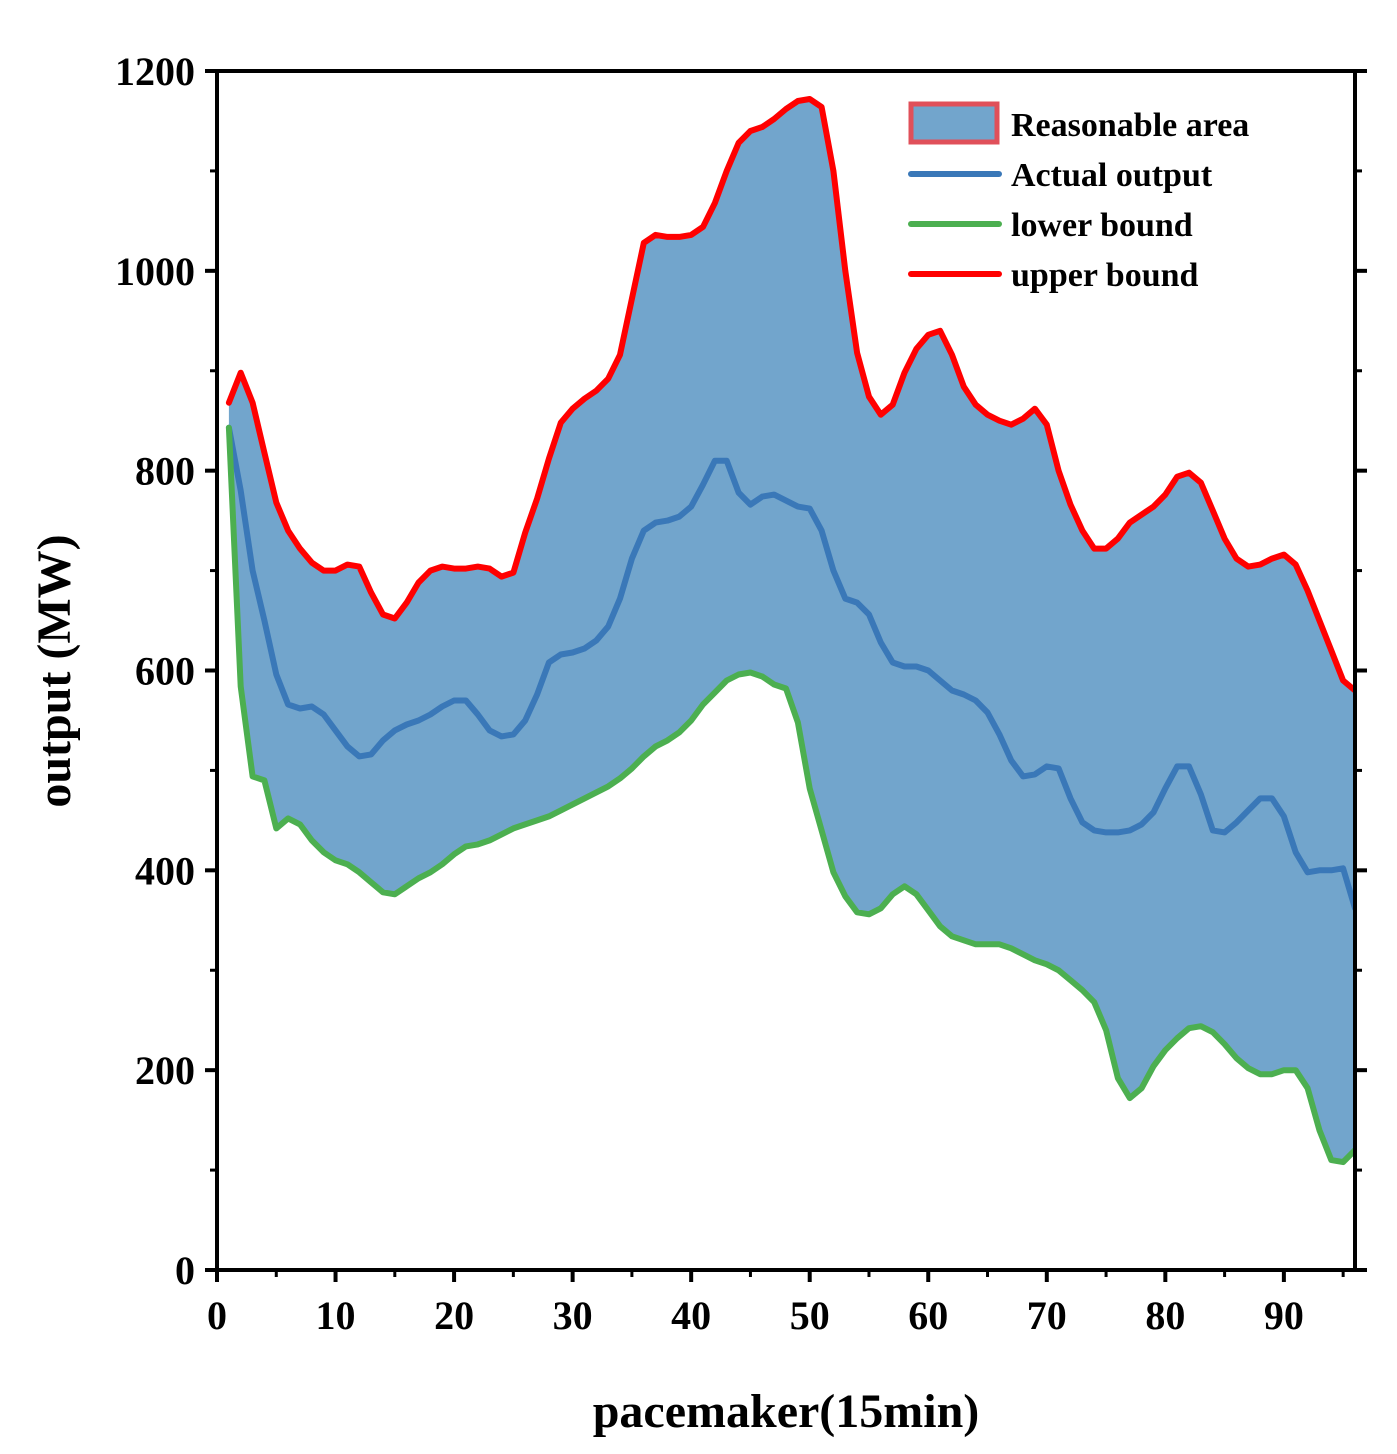  Describe the element at coordinates (54, 670) in the screenshot. I see `y-axis-title: output (MW)` at that location.